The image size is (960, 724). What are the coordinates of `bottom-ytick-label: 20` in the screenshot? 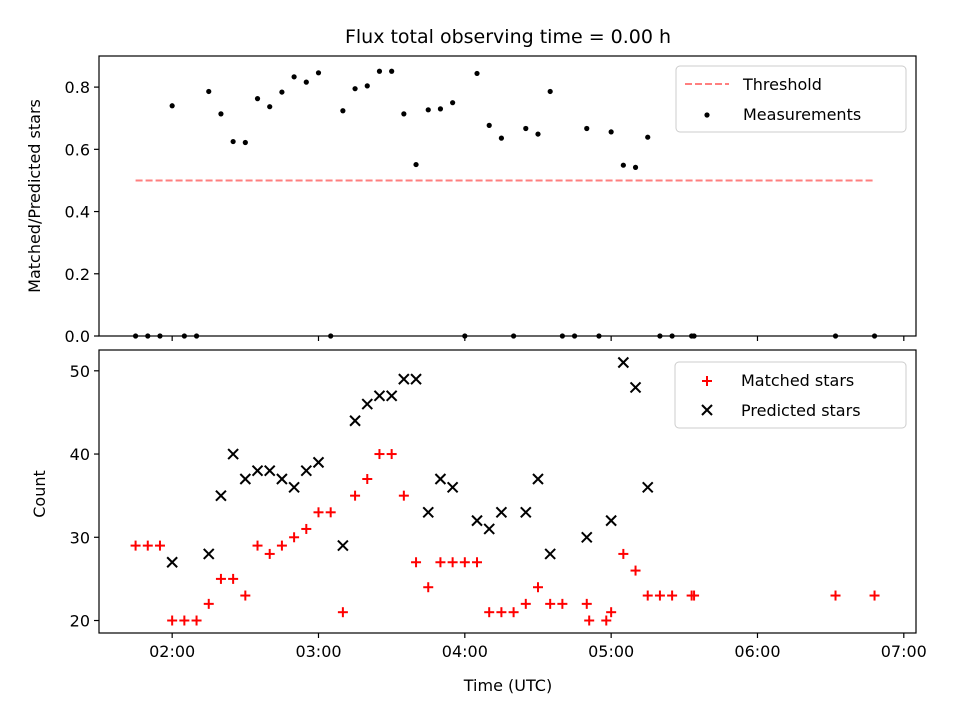 It's located at (80, 621).